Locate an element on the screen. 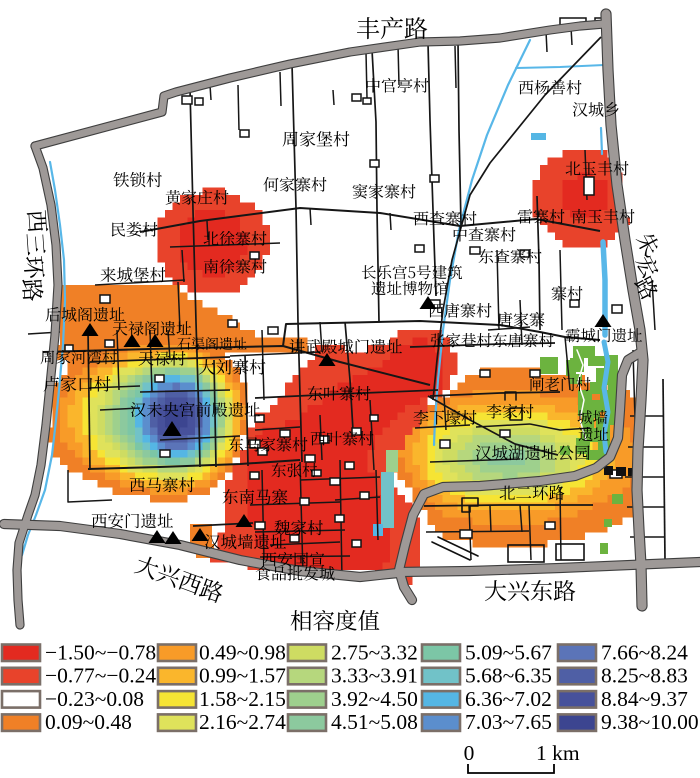 The image size is (700, 778). svg-text: 9.38~10.00 is located at coordinates (650, 722).